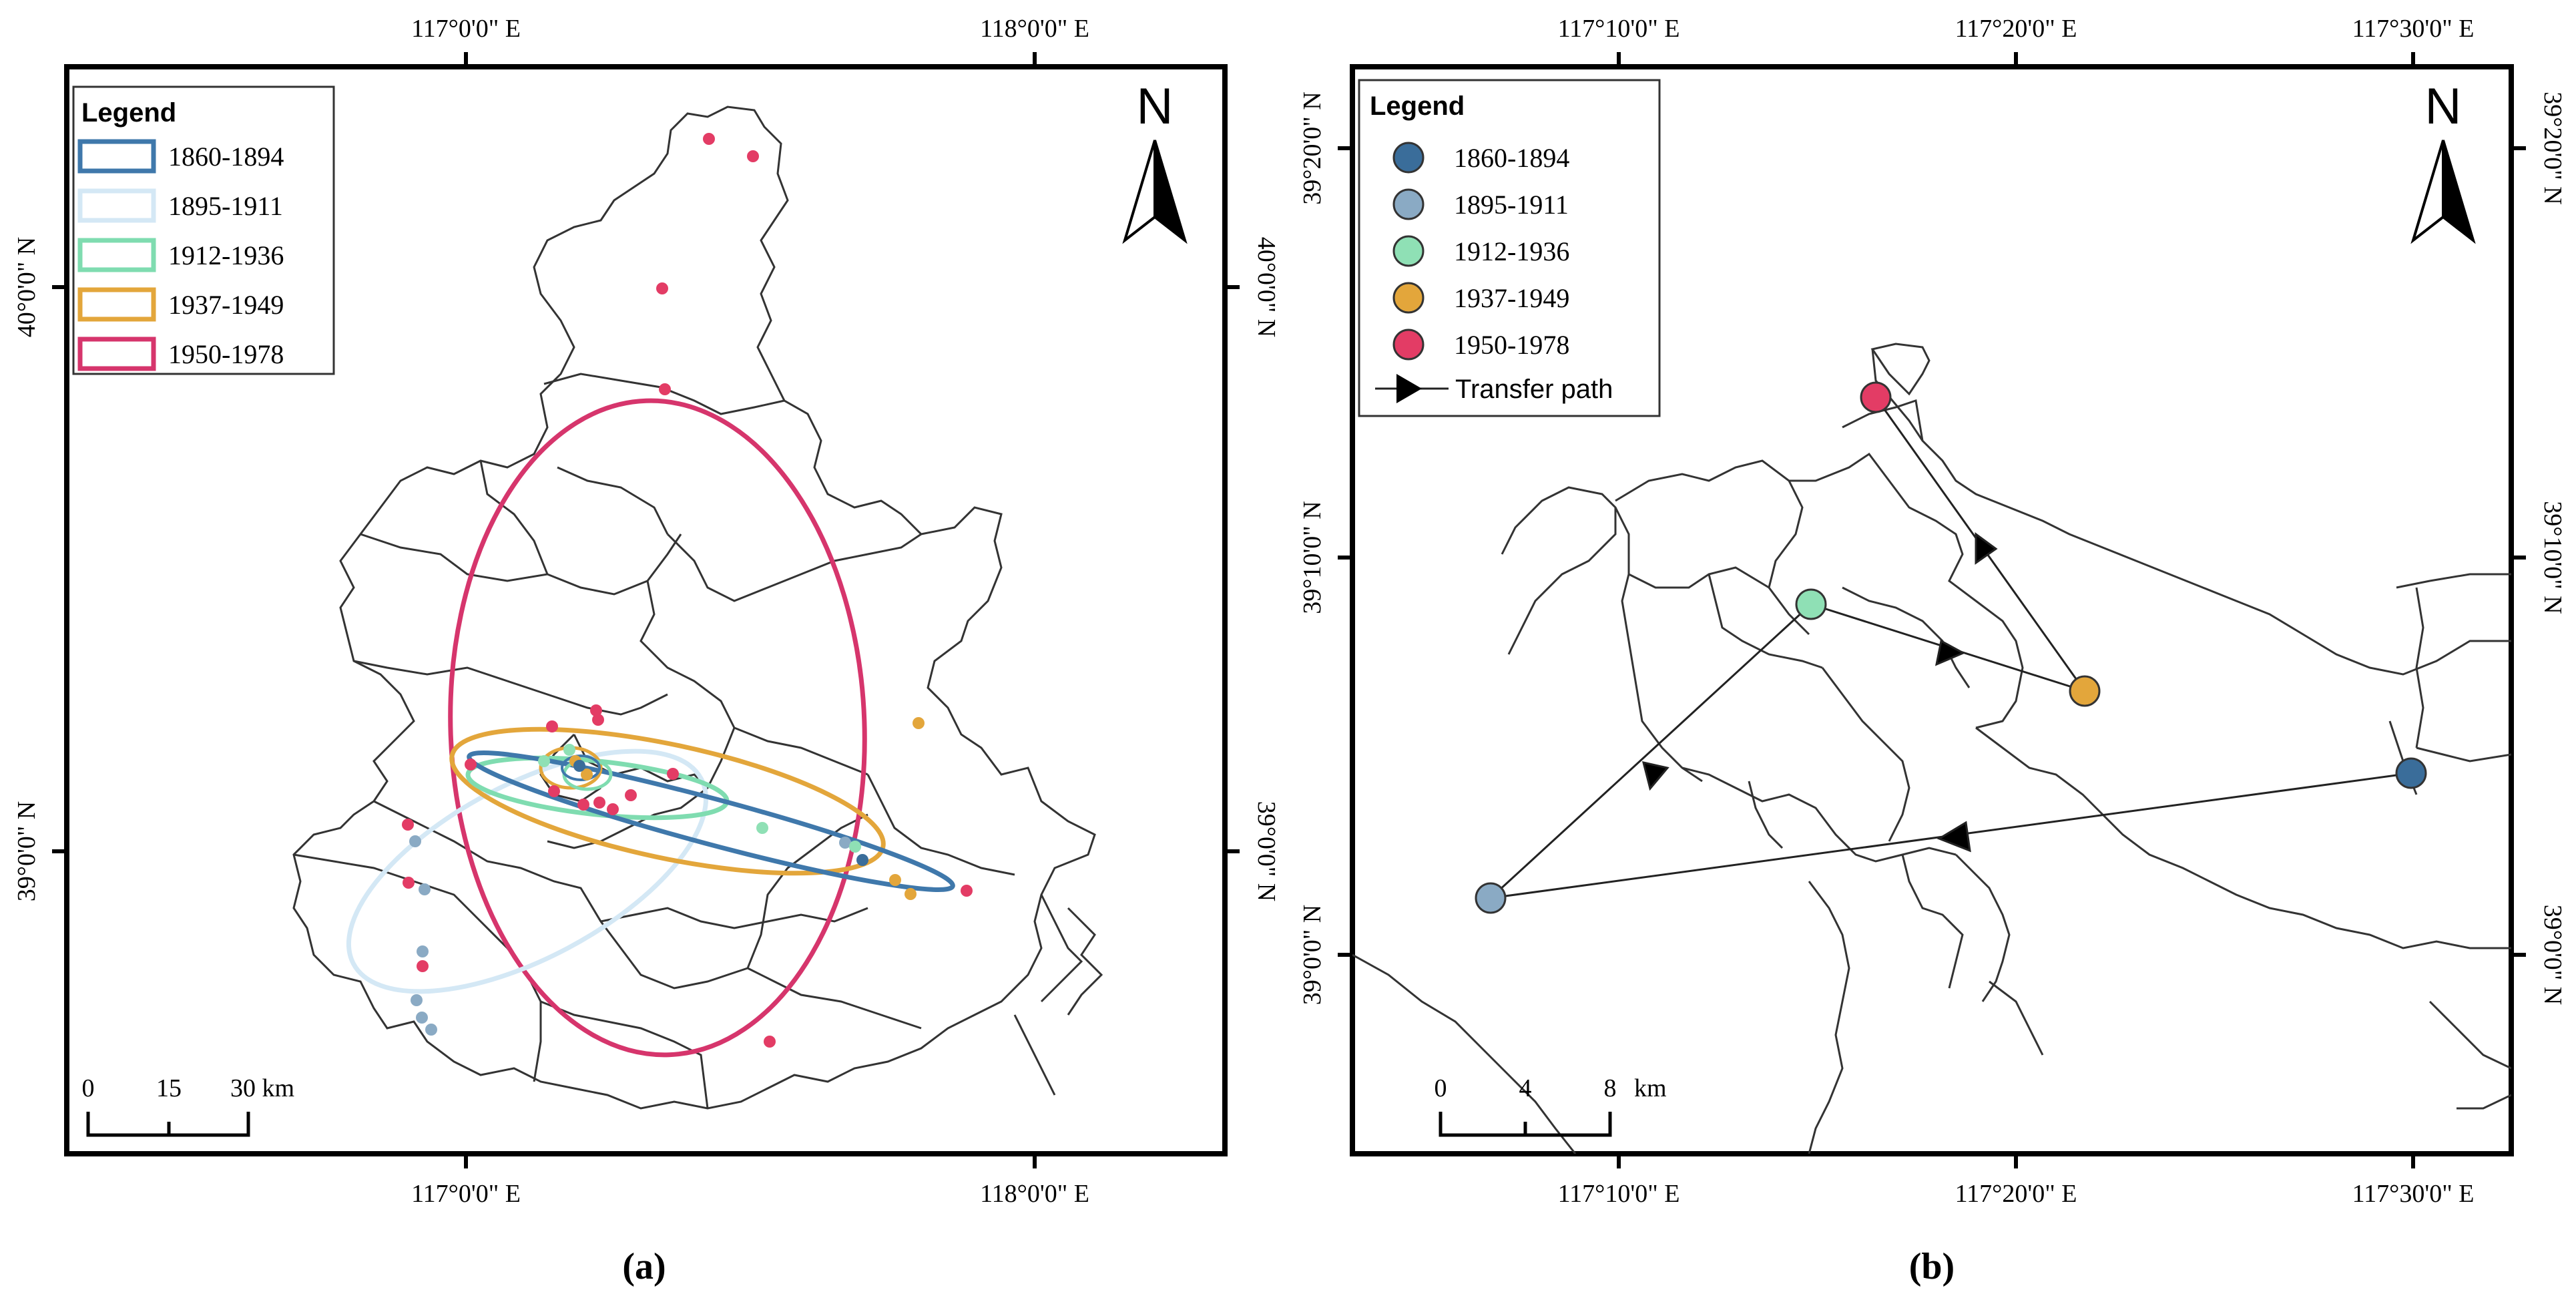  I want to click on panel-b-scale-label-km: km, so click(1650, 1088).